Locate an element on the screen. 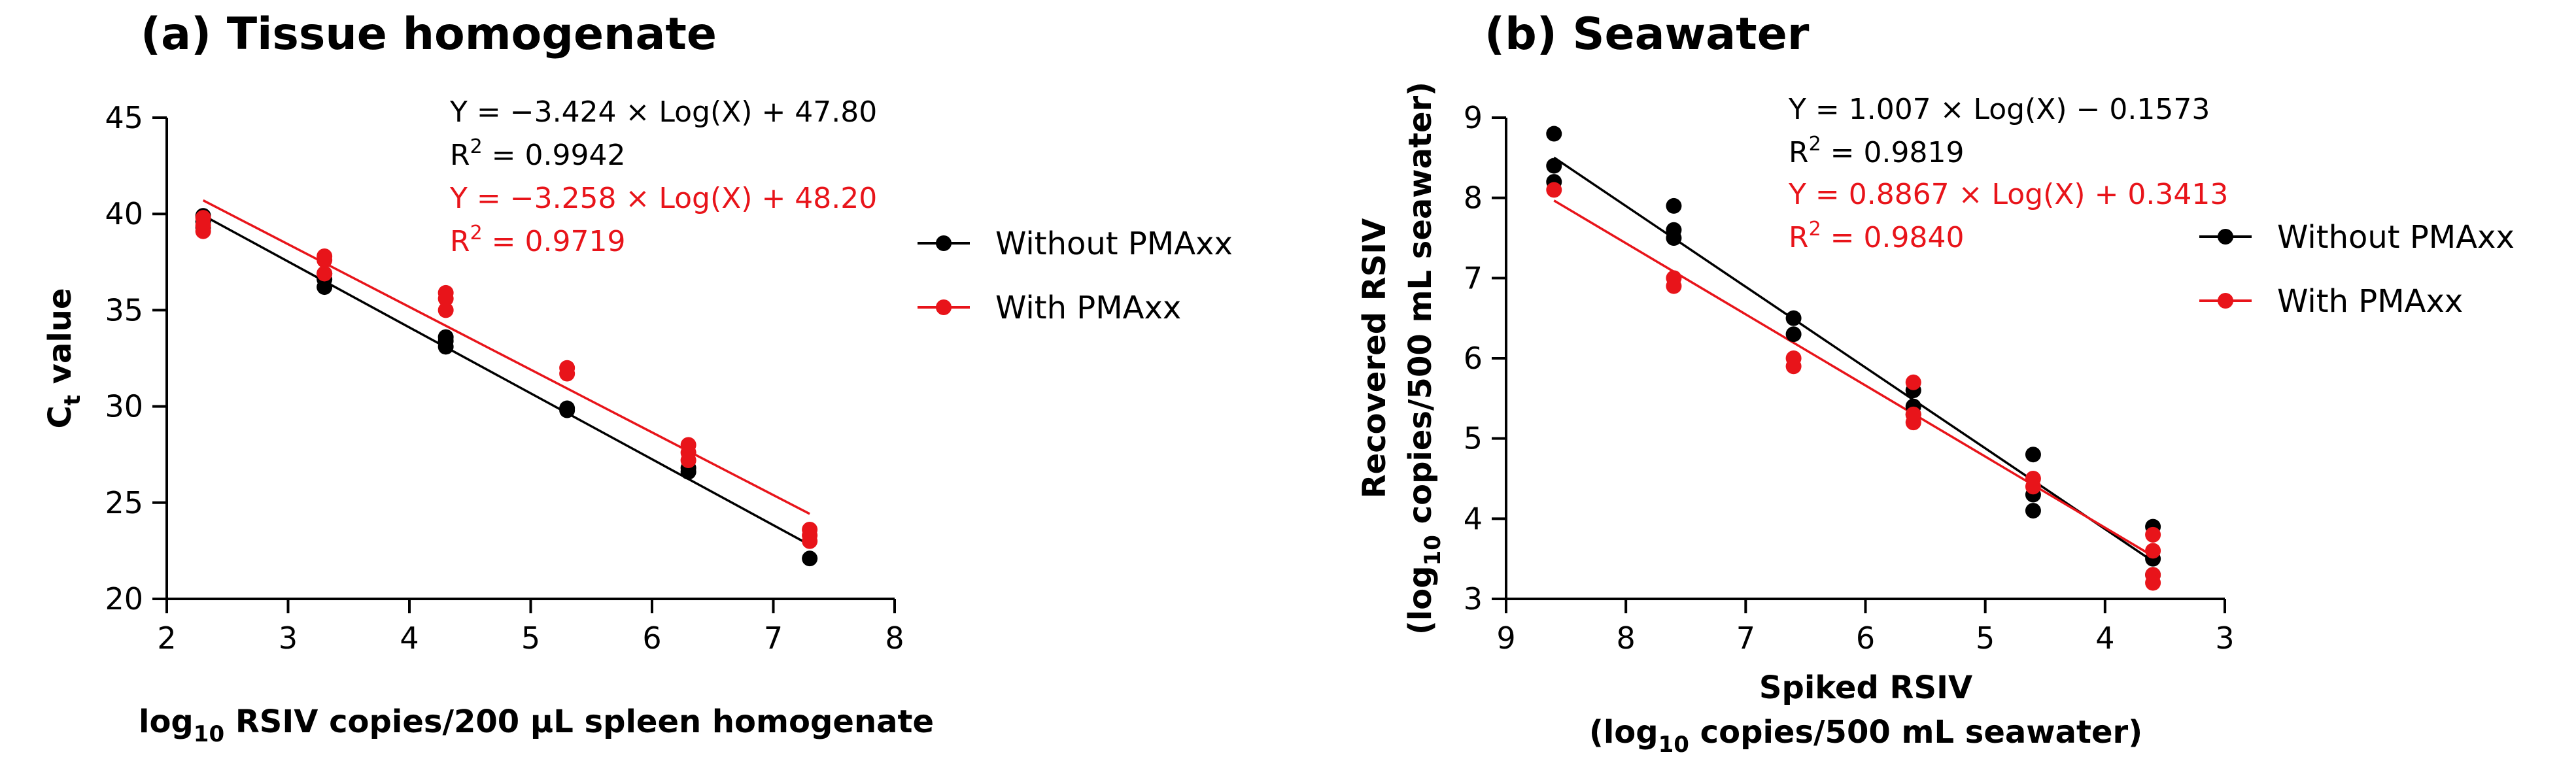  panel-b-y-tick-label: 6 is located at coordinates (1474, 358).